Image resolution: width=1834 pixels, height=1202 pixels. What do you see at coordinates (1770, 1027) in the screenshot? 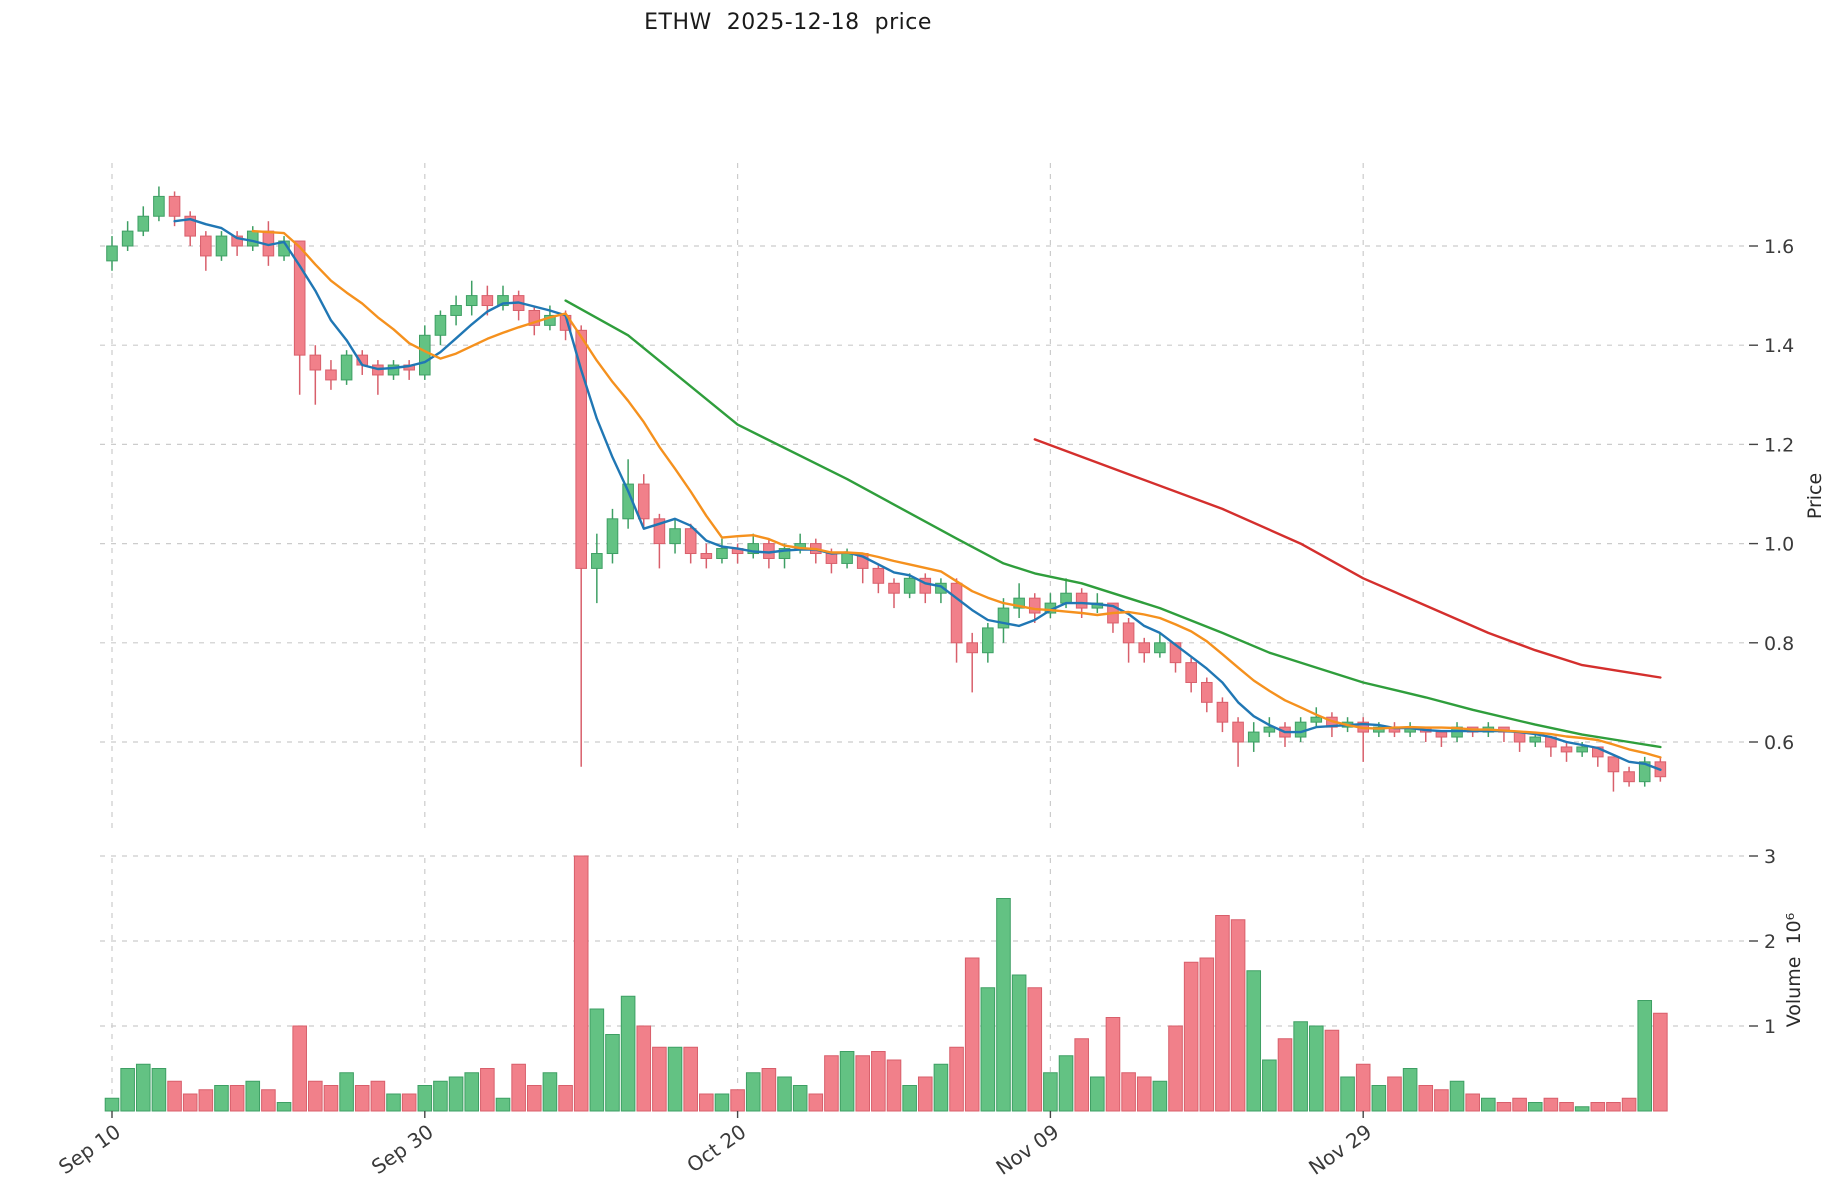
I see `volume-tick-label: 1` at bounding box center [1770, 1027].